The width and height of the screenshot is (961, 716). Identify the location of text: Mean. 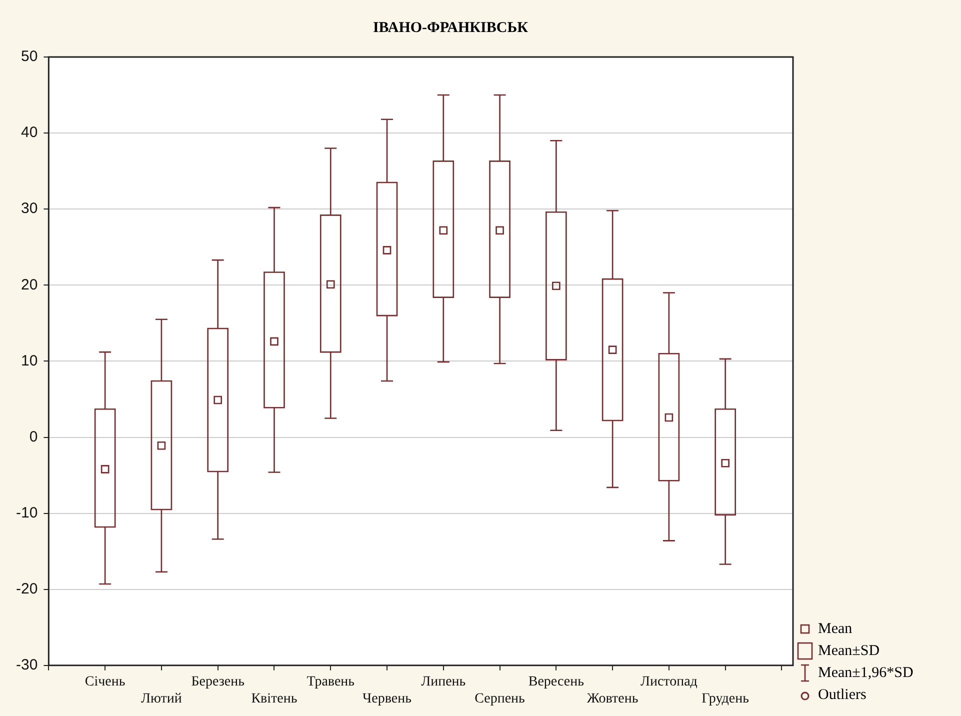
(835, 629).